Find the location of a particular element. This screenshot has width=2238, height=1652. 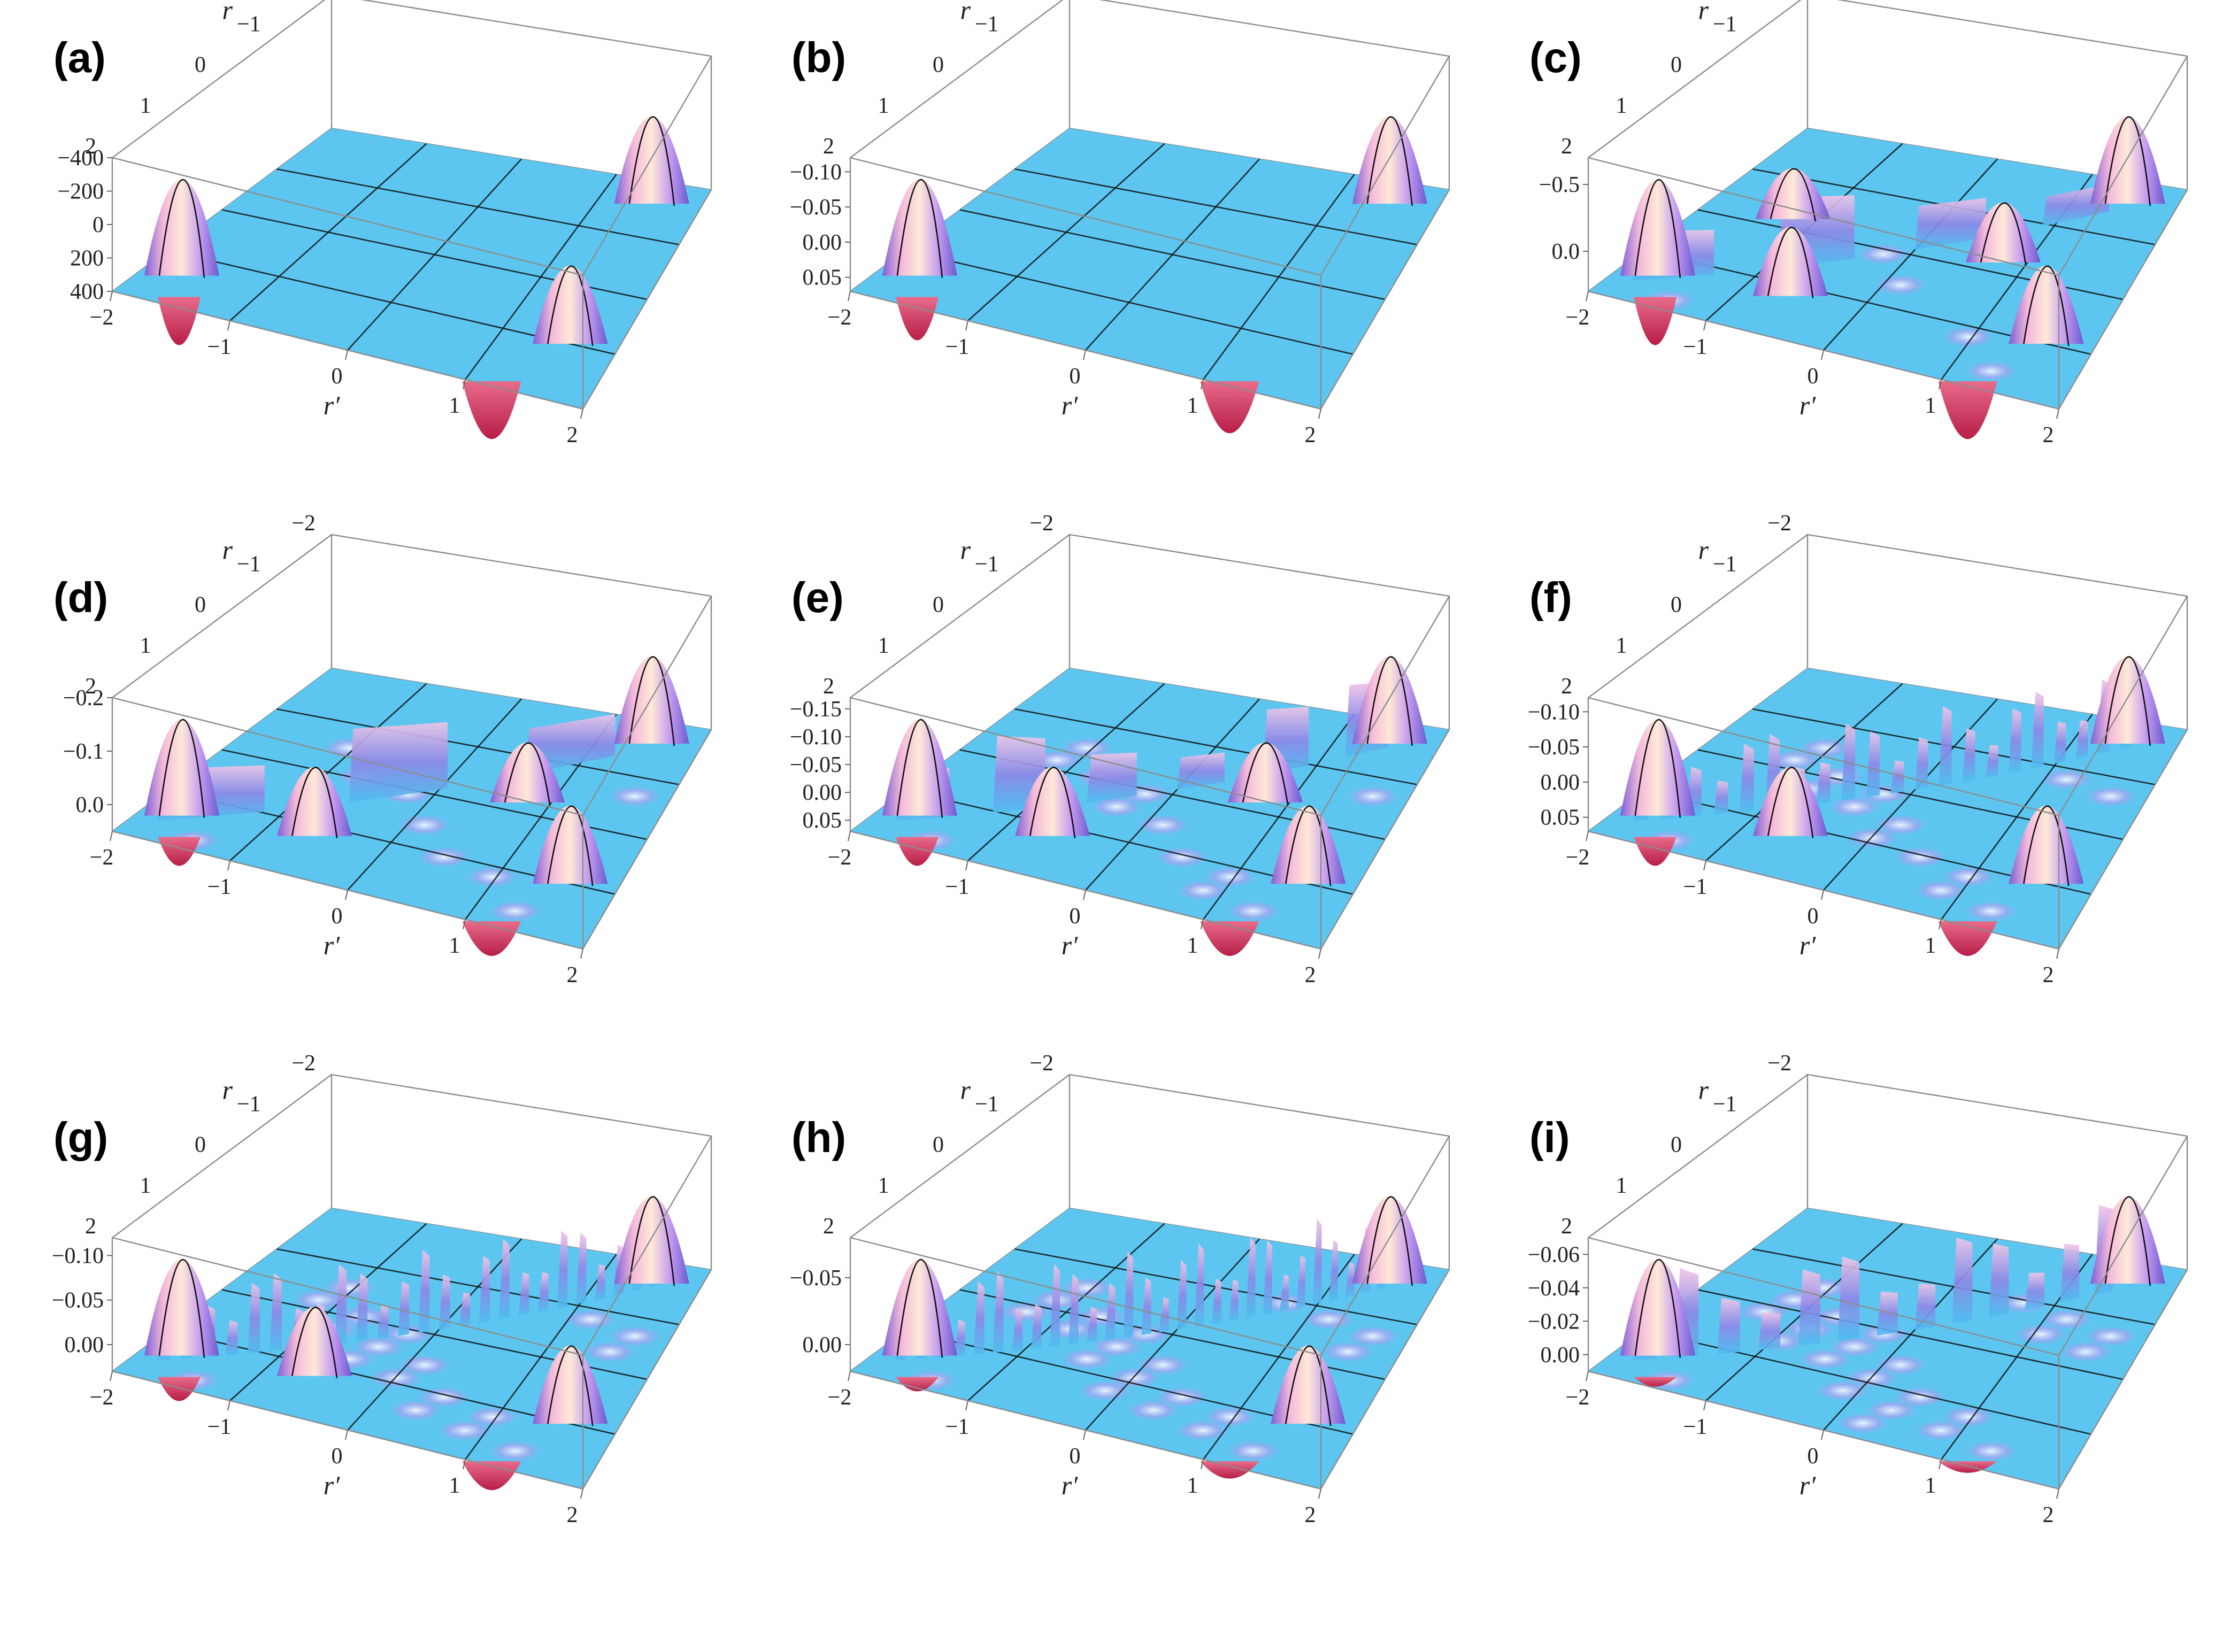

y-tick-label: 0 is located at coordinates (200, 1145).